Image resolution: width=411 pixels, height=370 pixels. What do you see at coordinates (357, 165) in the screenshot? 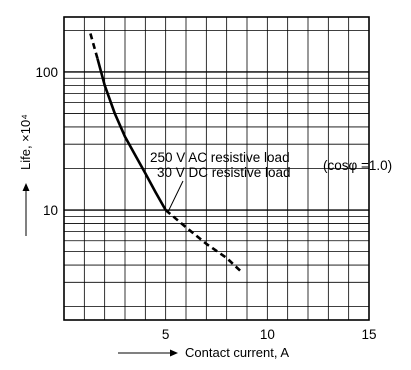
I see `annotation-condition: (cosφ =1.0)` at bounding box center [357, 165].